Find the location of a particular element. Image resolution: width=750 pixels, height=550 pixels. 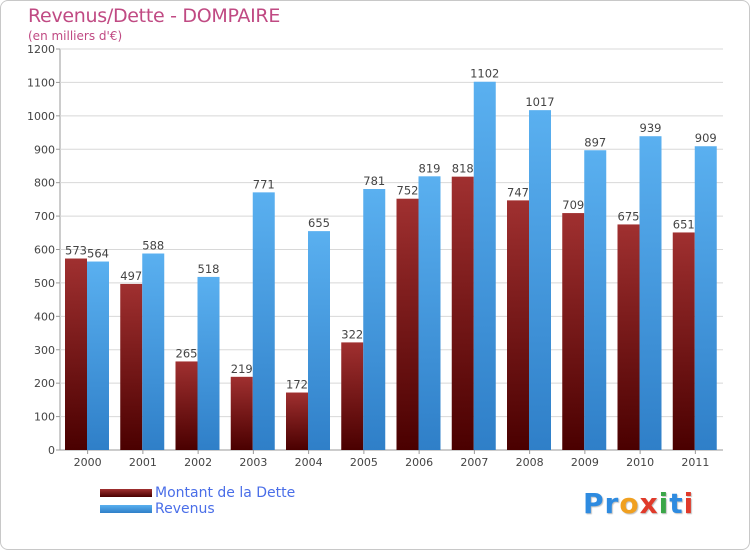

y-tick-label: 300 is located at coordinates (44, 350).